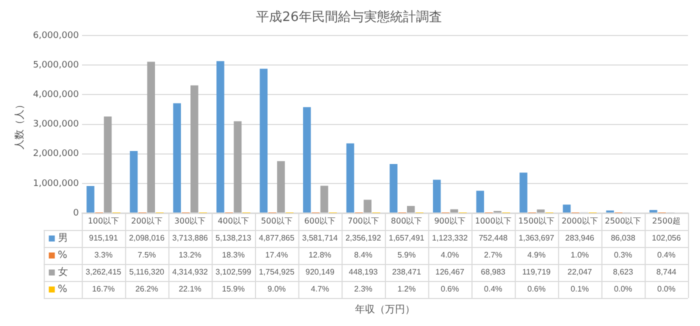  I want to click on x-tick-label: 1000以下, so click(493, 221).